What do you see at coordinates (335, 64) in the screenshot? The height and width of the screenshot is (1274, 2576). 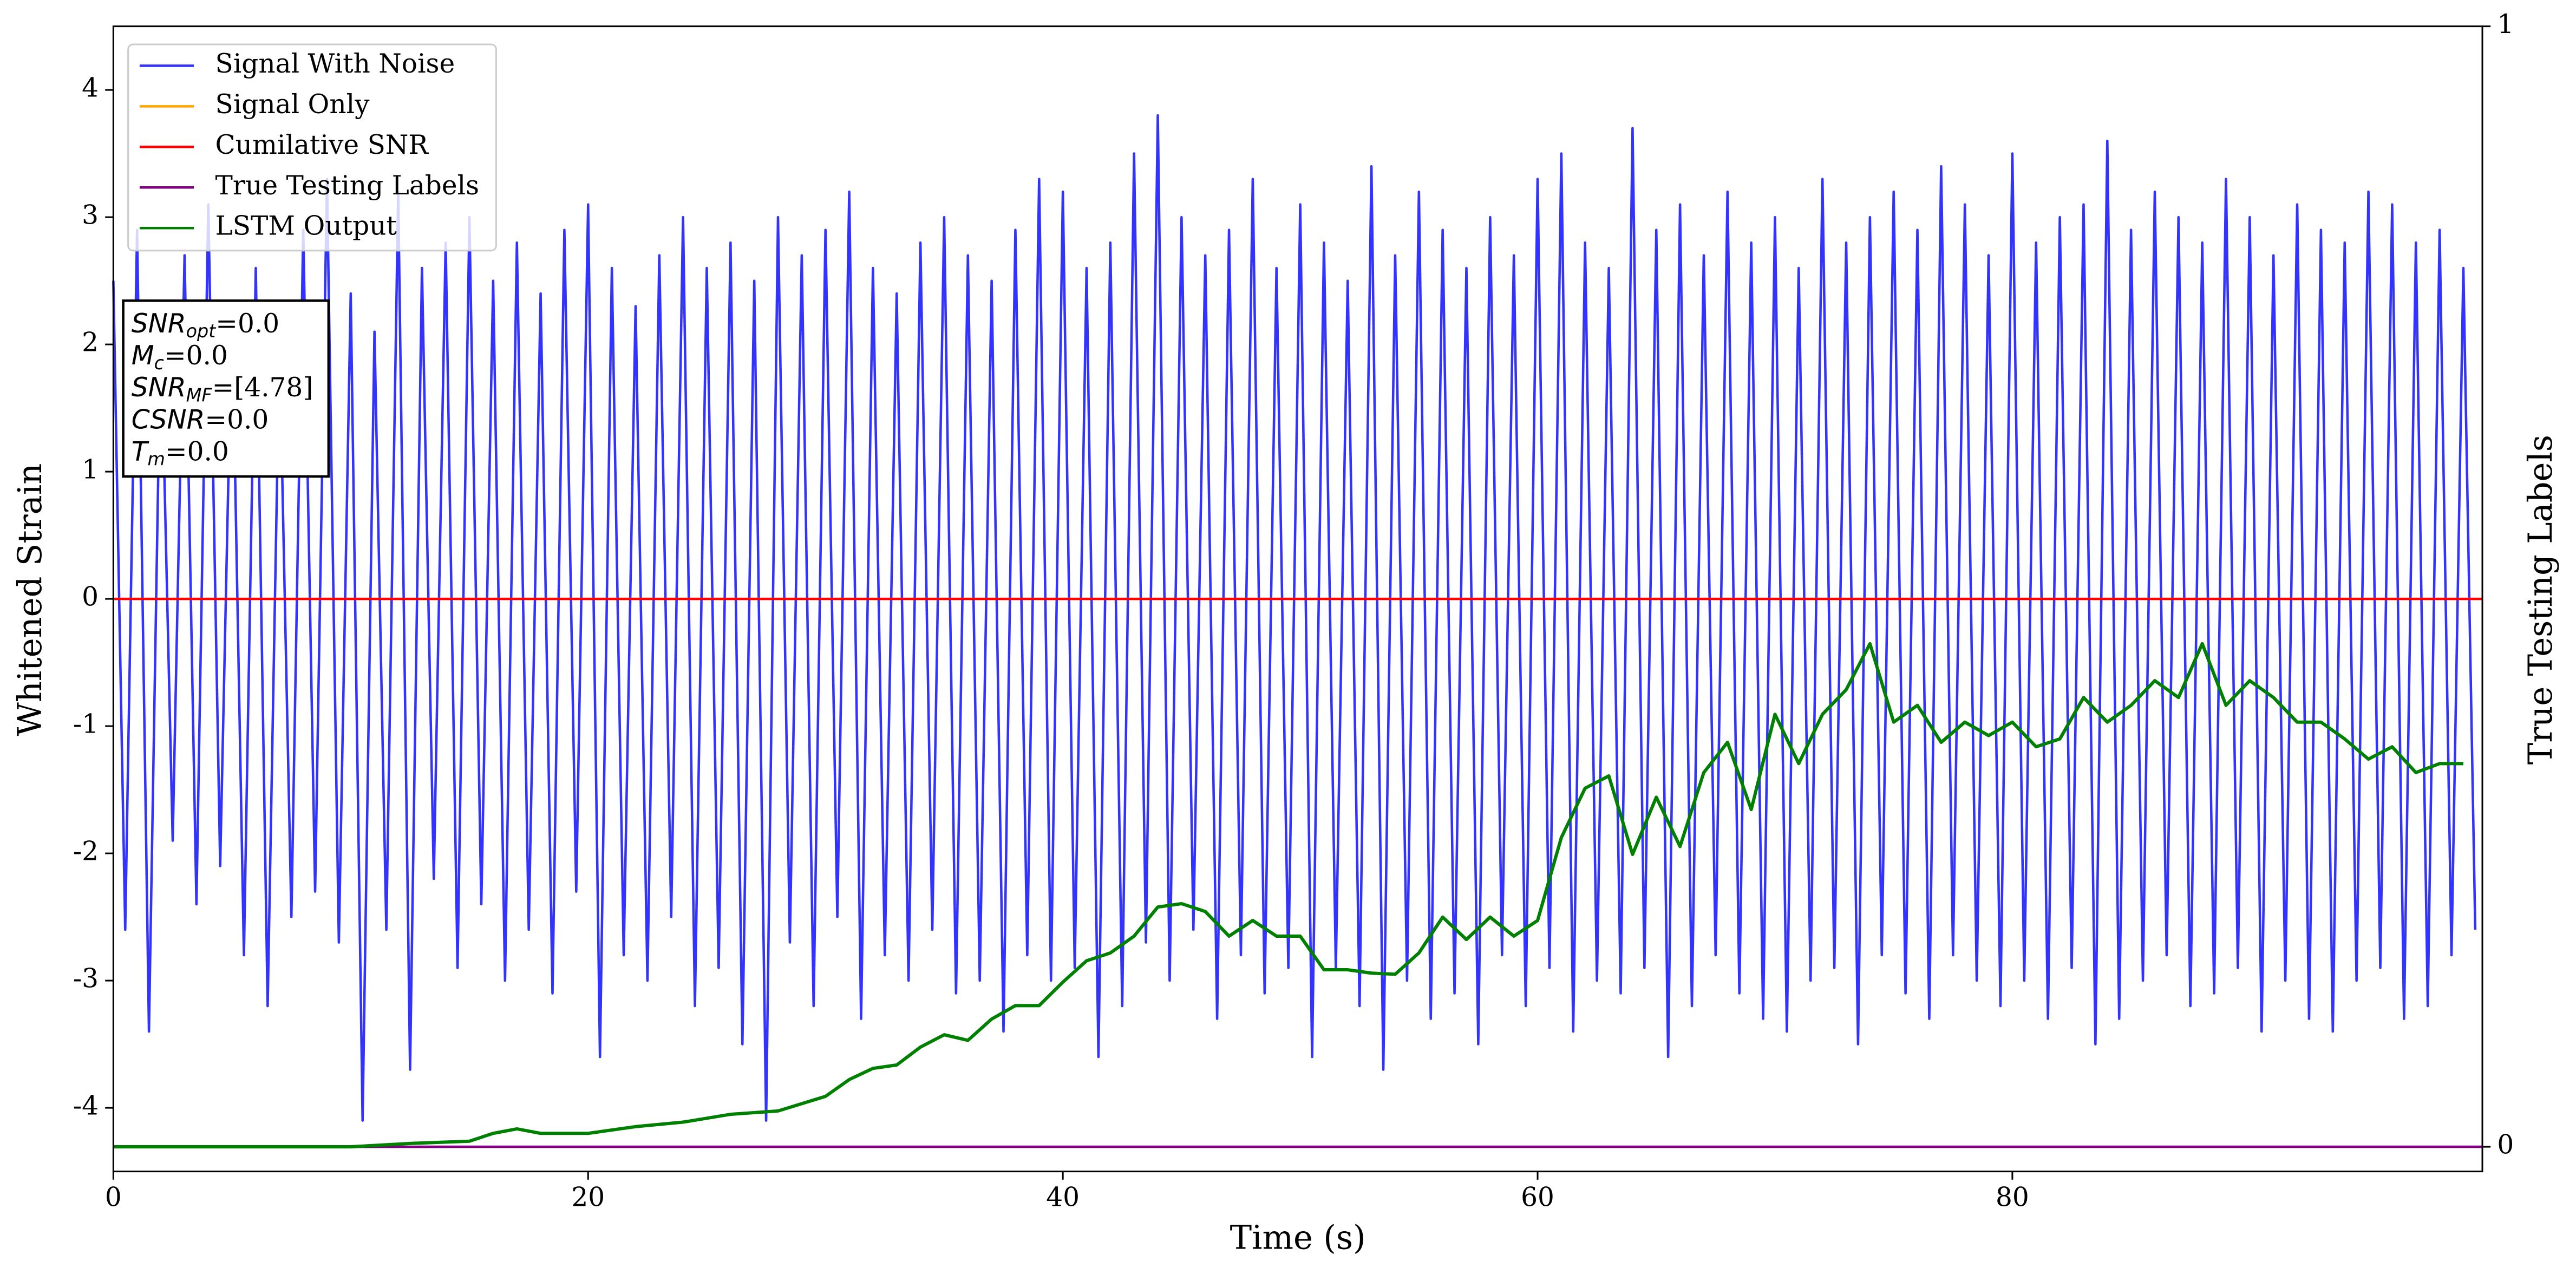 I see `legend-label: Signal With Noise` at bounding box center [335, 64].